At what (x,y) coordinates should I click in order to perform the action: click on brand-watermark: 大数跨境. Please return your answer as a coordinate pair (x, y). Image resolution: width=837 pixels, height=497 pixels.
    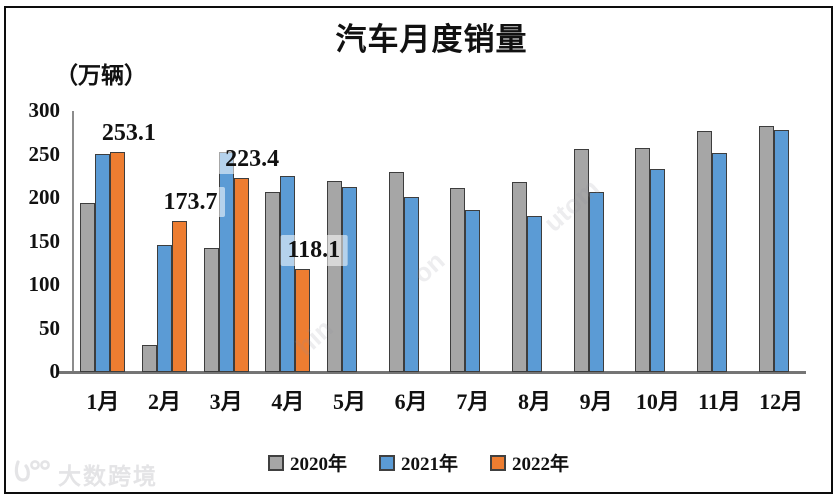
    Looking at the image, I should click on (85, 474).